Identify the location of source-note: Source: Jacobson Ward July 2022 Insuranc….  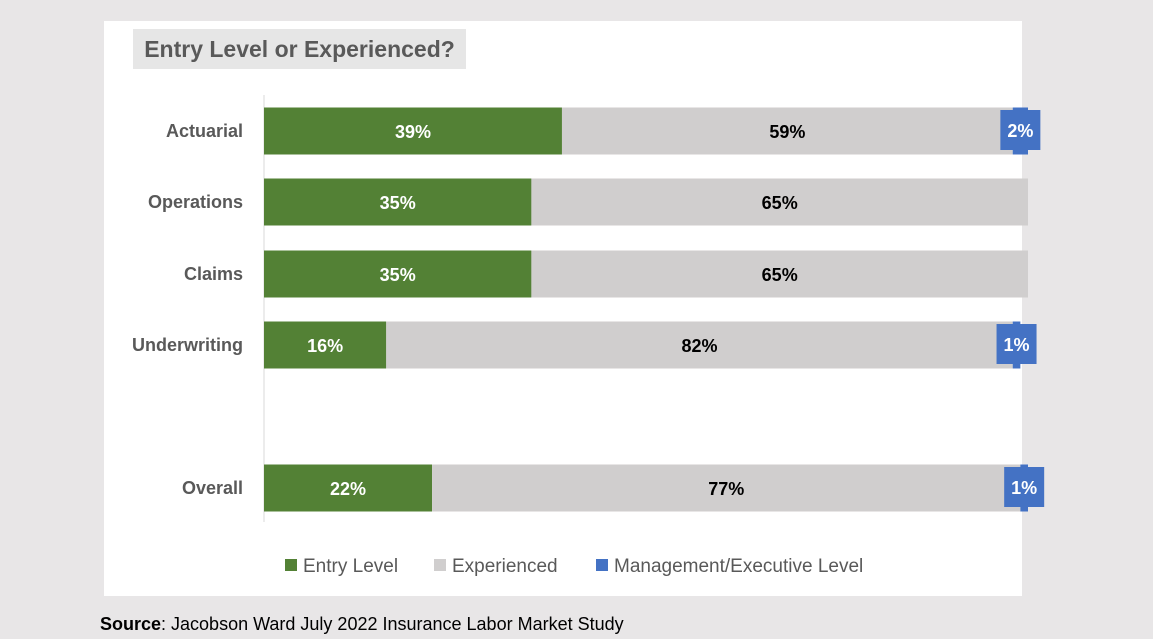
(362, 624).